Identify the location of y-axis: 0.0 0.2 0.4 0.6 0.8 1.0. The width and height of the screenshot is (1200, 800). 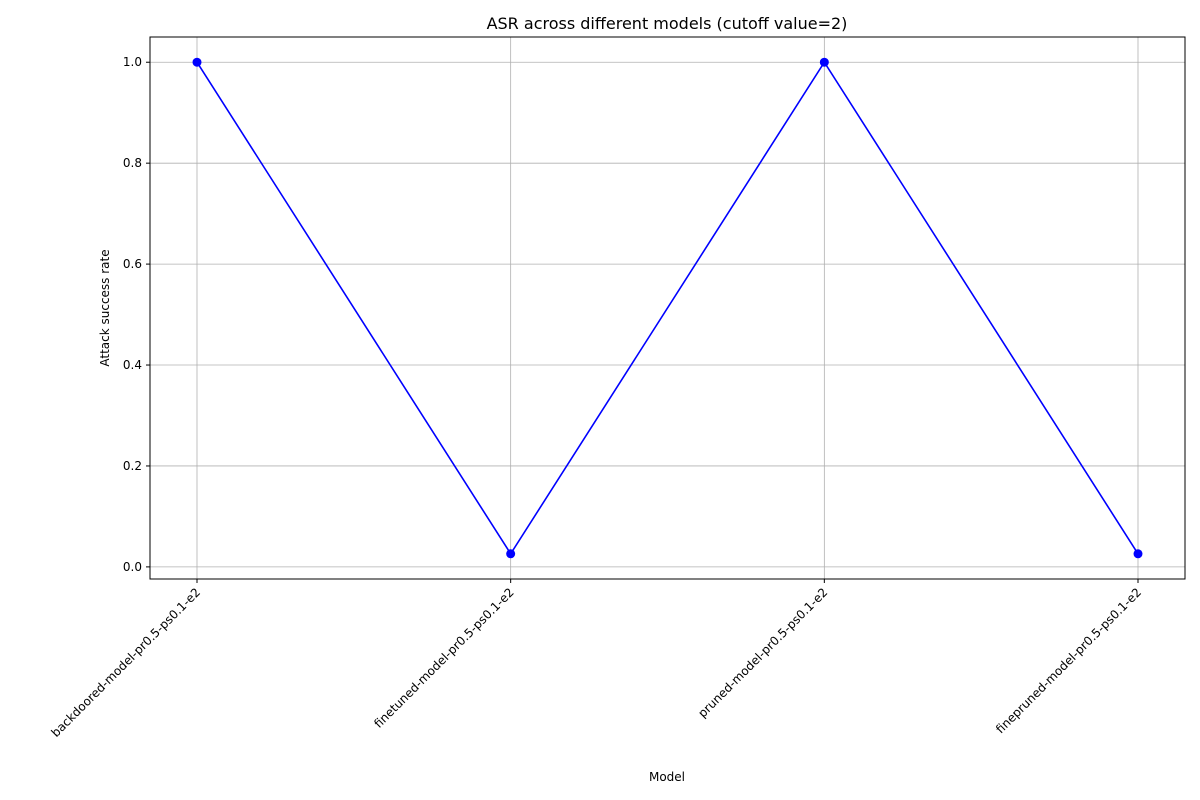
(136, 314).